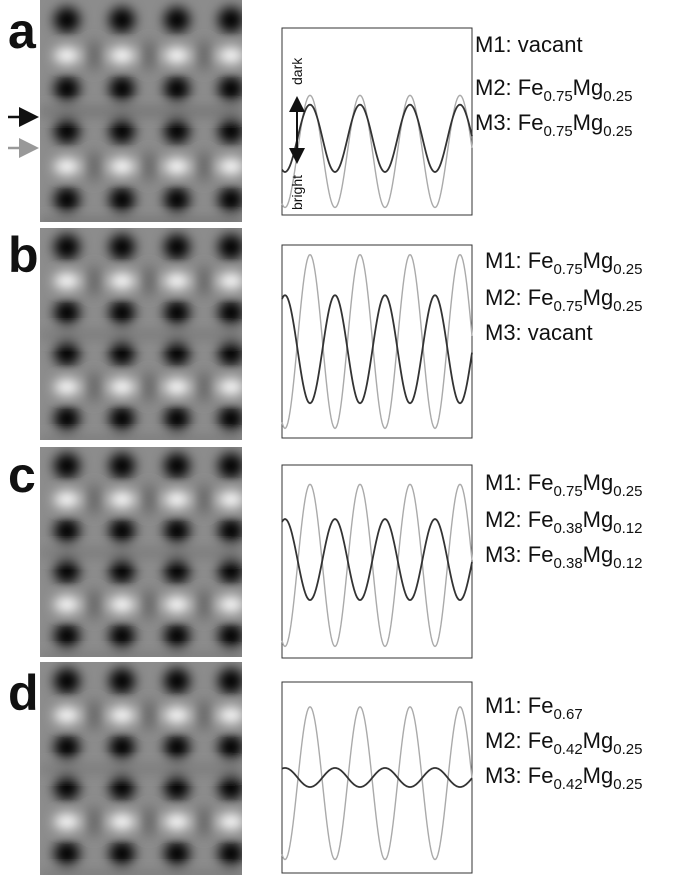  I want to click on site-label: M1: vacant, so click(529, 44).